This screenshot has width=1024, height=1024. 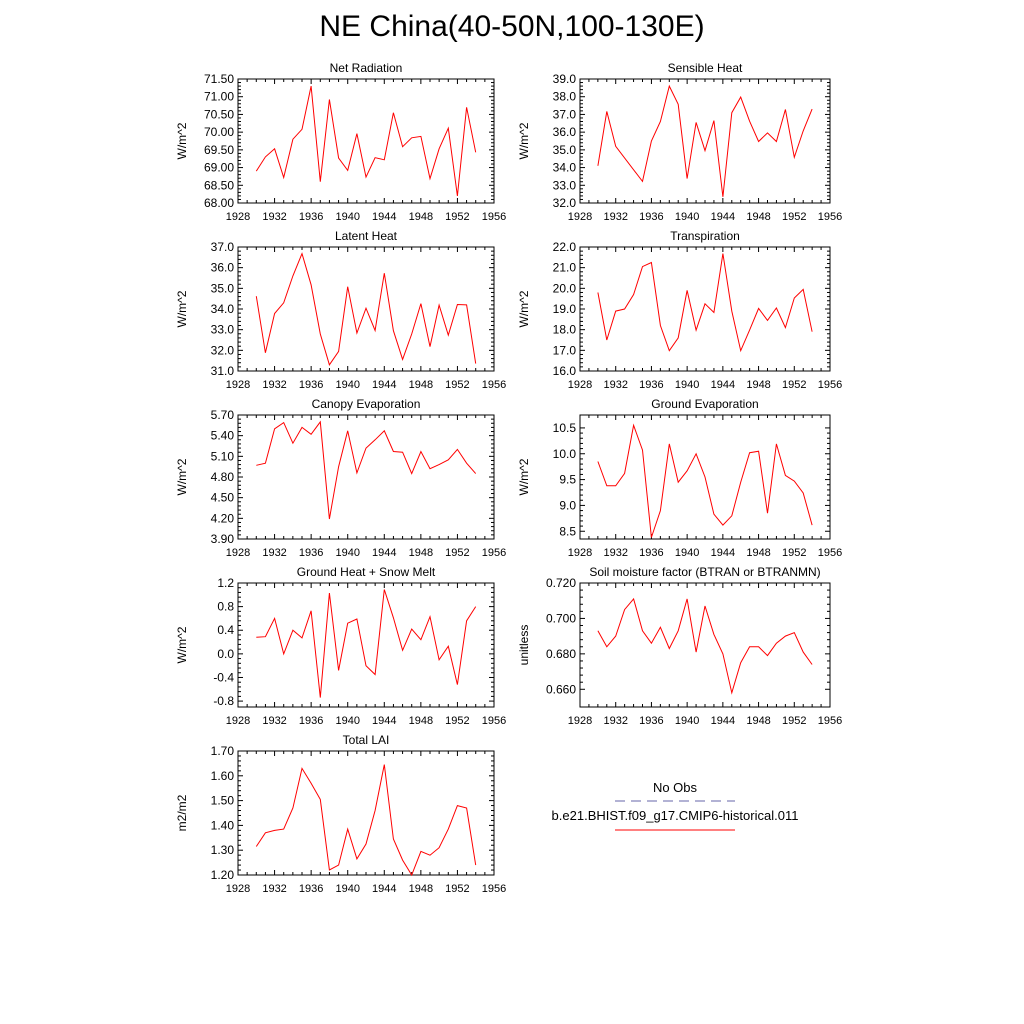 I want to click on y-tick-label: 32.0, so click(x=223, y=350).